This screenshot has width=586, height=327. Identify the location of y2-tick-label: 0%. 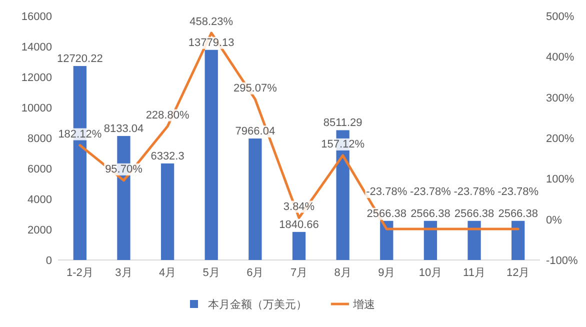
(554, 220).